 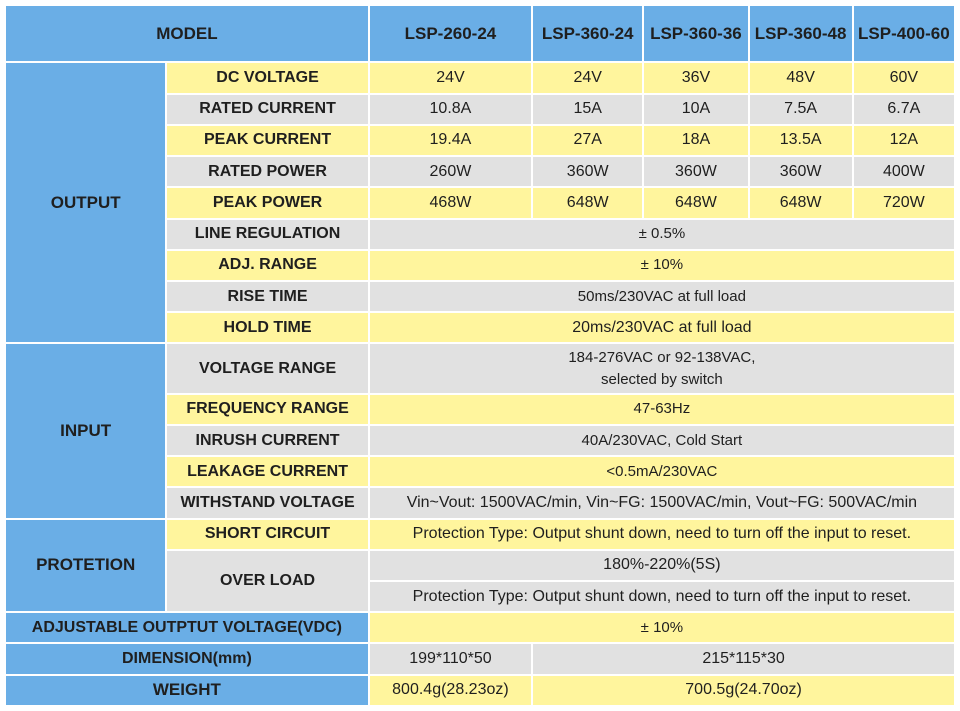 I want to click on voltage-range-line: selected by switch, so click(x=662, y=379).